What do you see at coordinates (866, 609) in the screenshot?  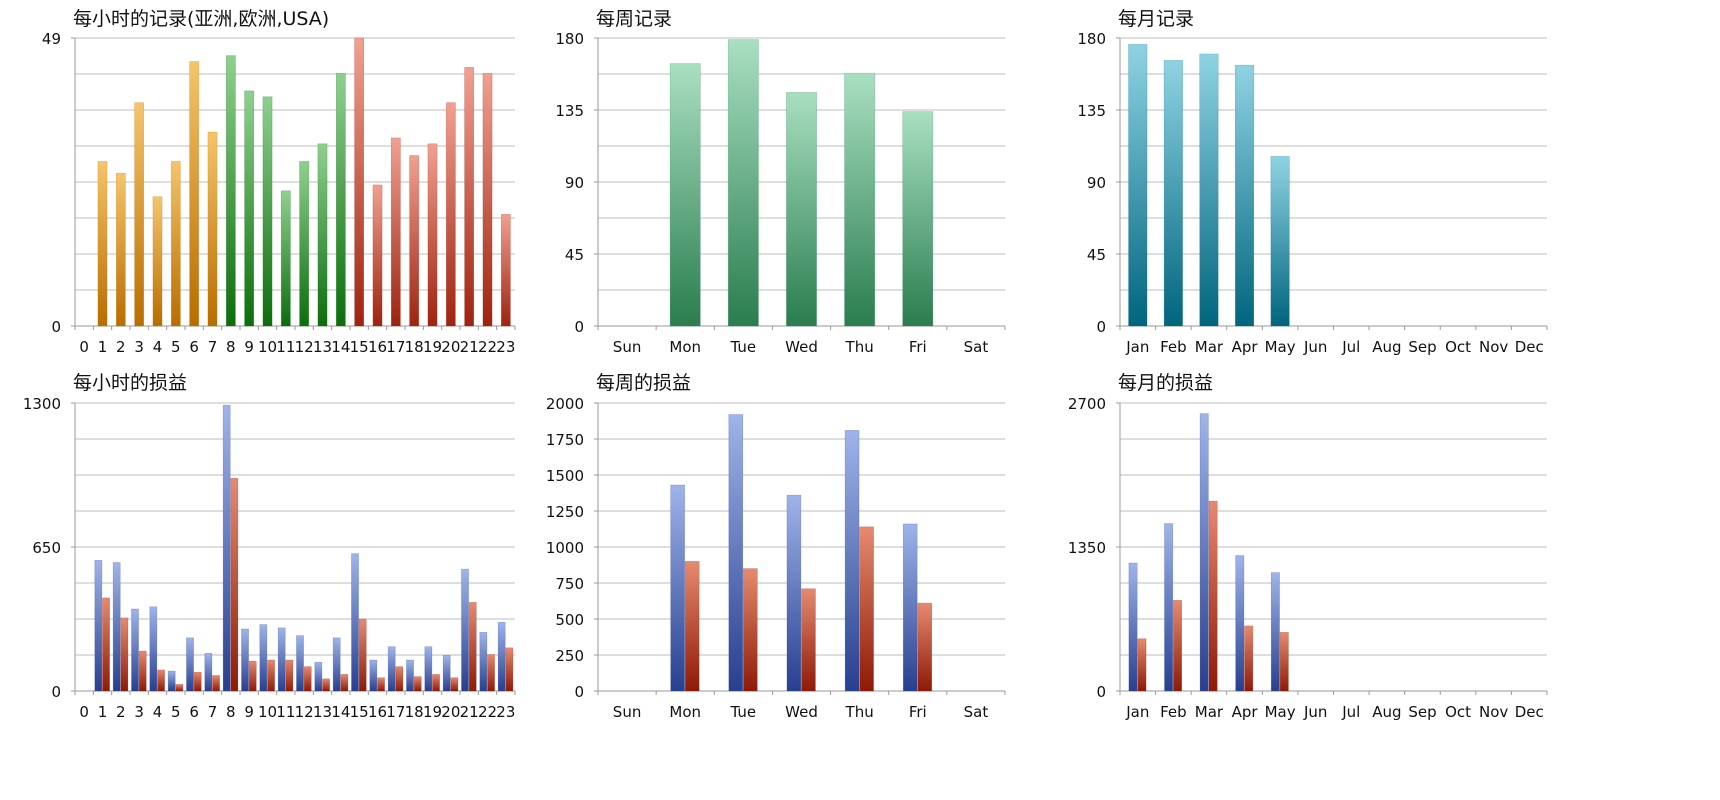 I see `bar-Thu-s2` at bounding box center [866, 609].